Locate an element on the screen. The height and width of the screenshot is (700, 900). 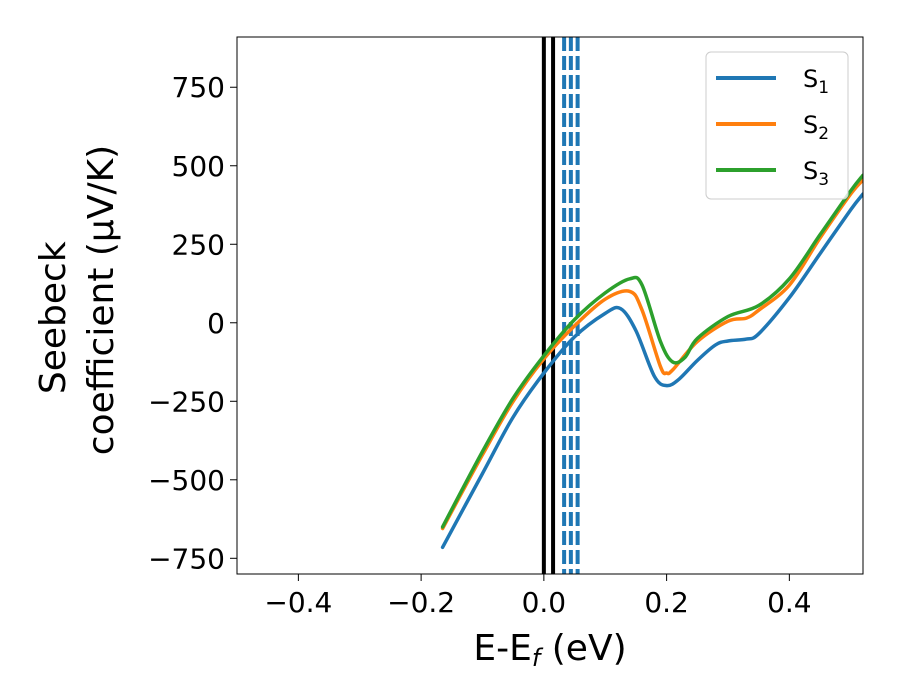
legend-label-S2: S2 is located at coordinates (816, 127).